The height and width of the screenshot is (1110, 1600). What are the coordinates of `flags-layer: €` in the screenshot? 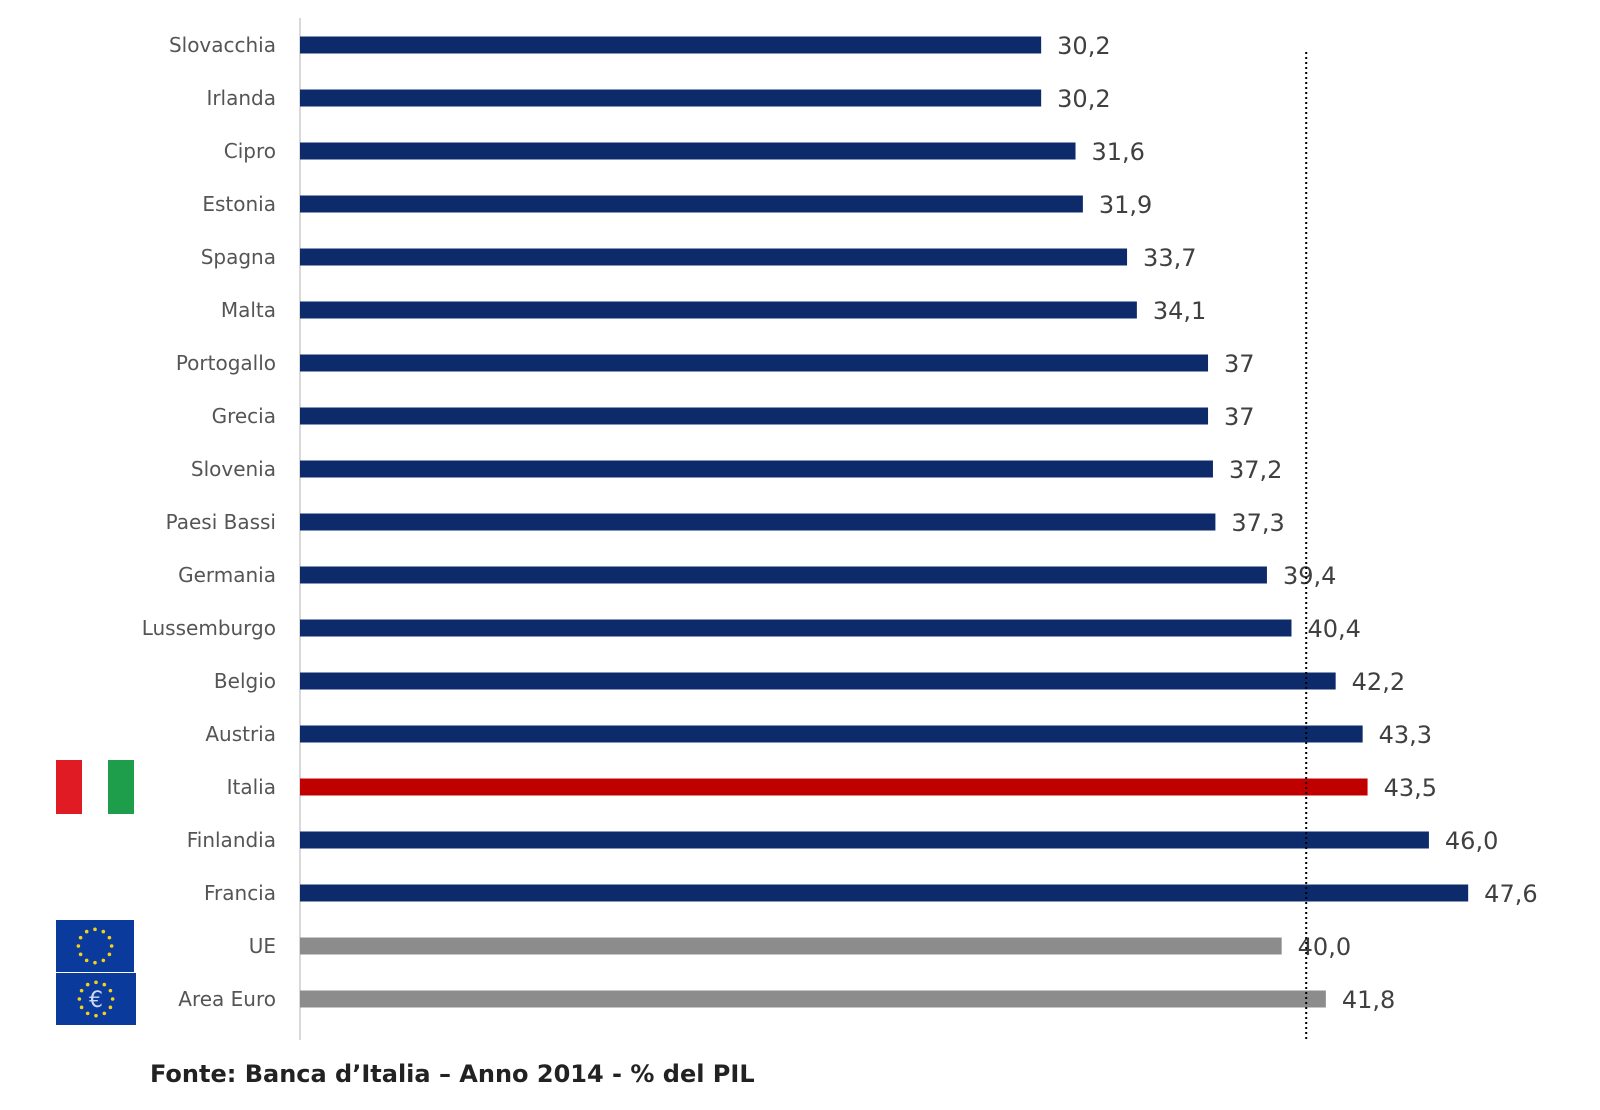 It's located at (96, 892).